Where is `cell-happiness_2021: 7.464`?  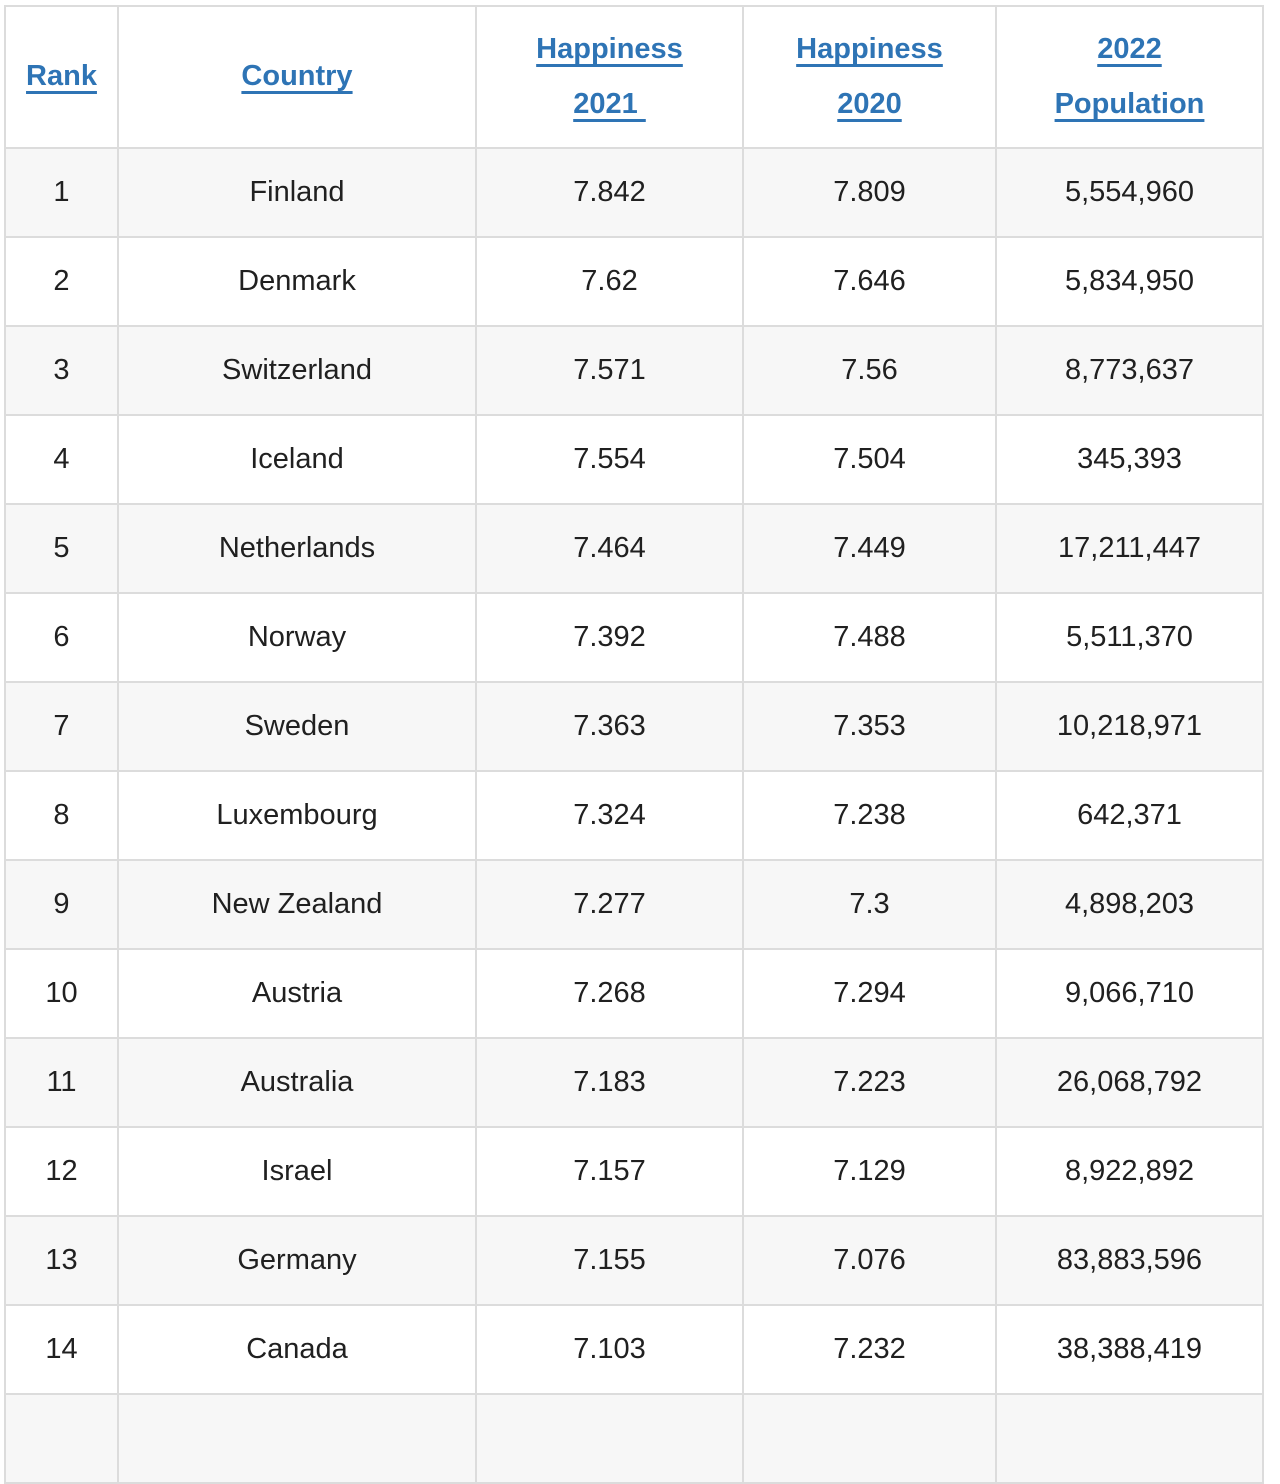 cell-happiness_2021: 7.464 is located at coordinates (609, 548).